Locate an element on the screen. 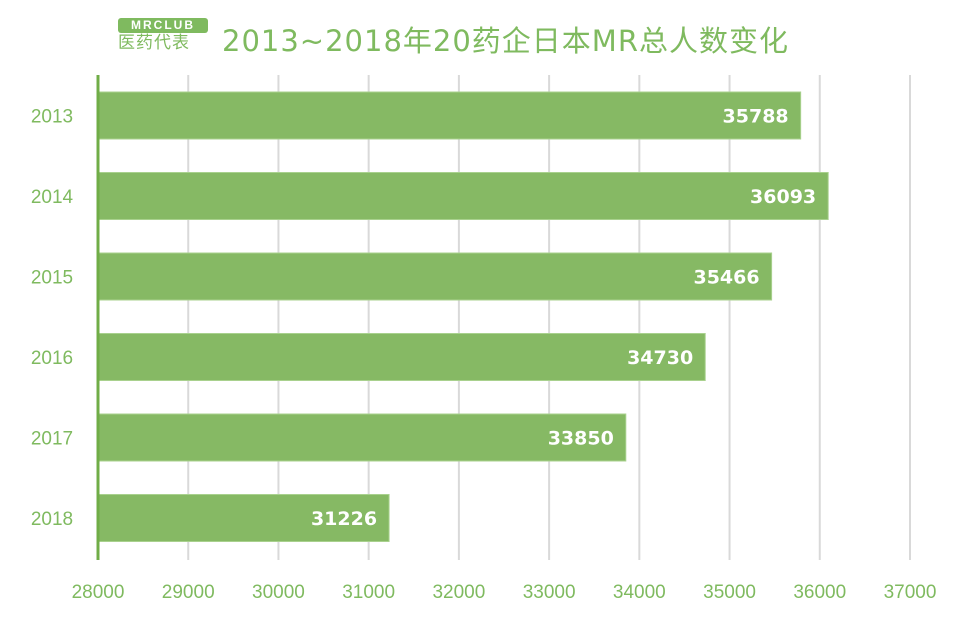 The height and width of the screenshot is (618, 958). chart-title: 2013~2018年20药企日本MR总人数变化 is located at coordinates (505, 41).